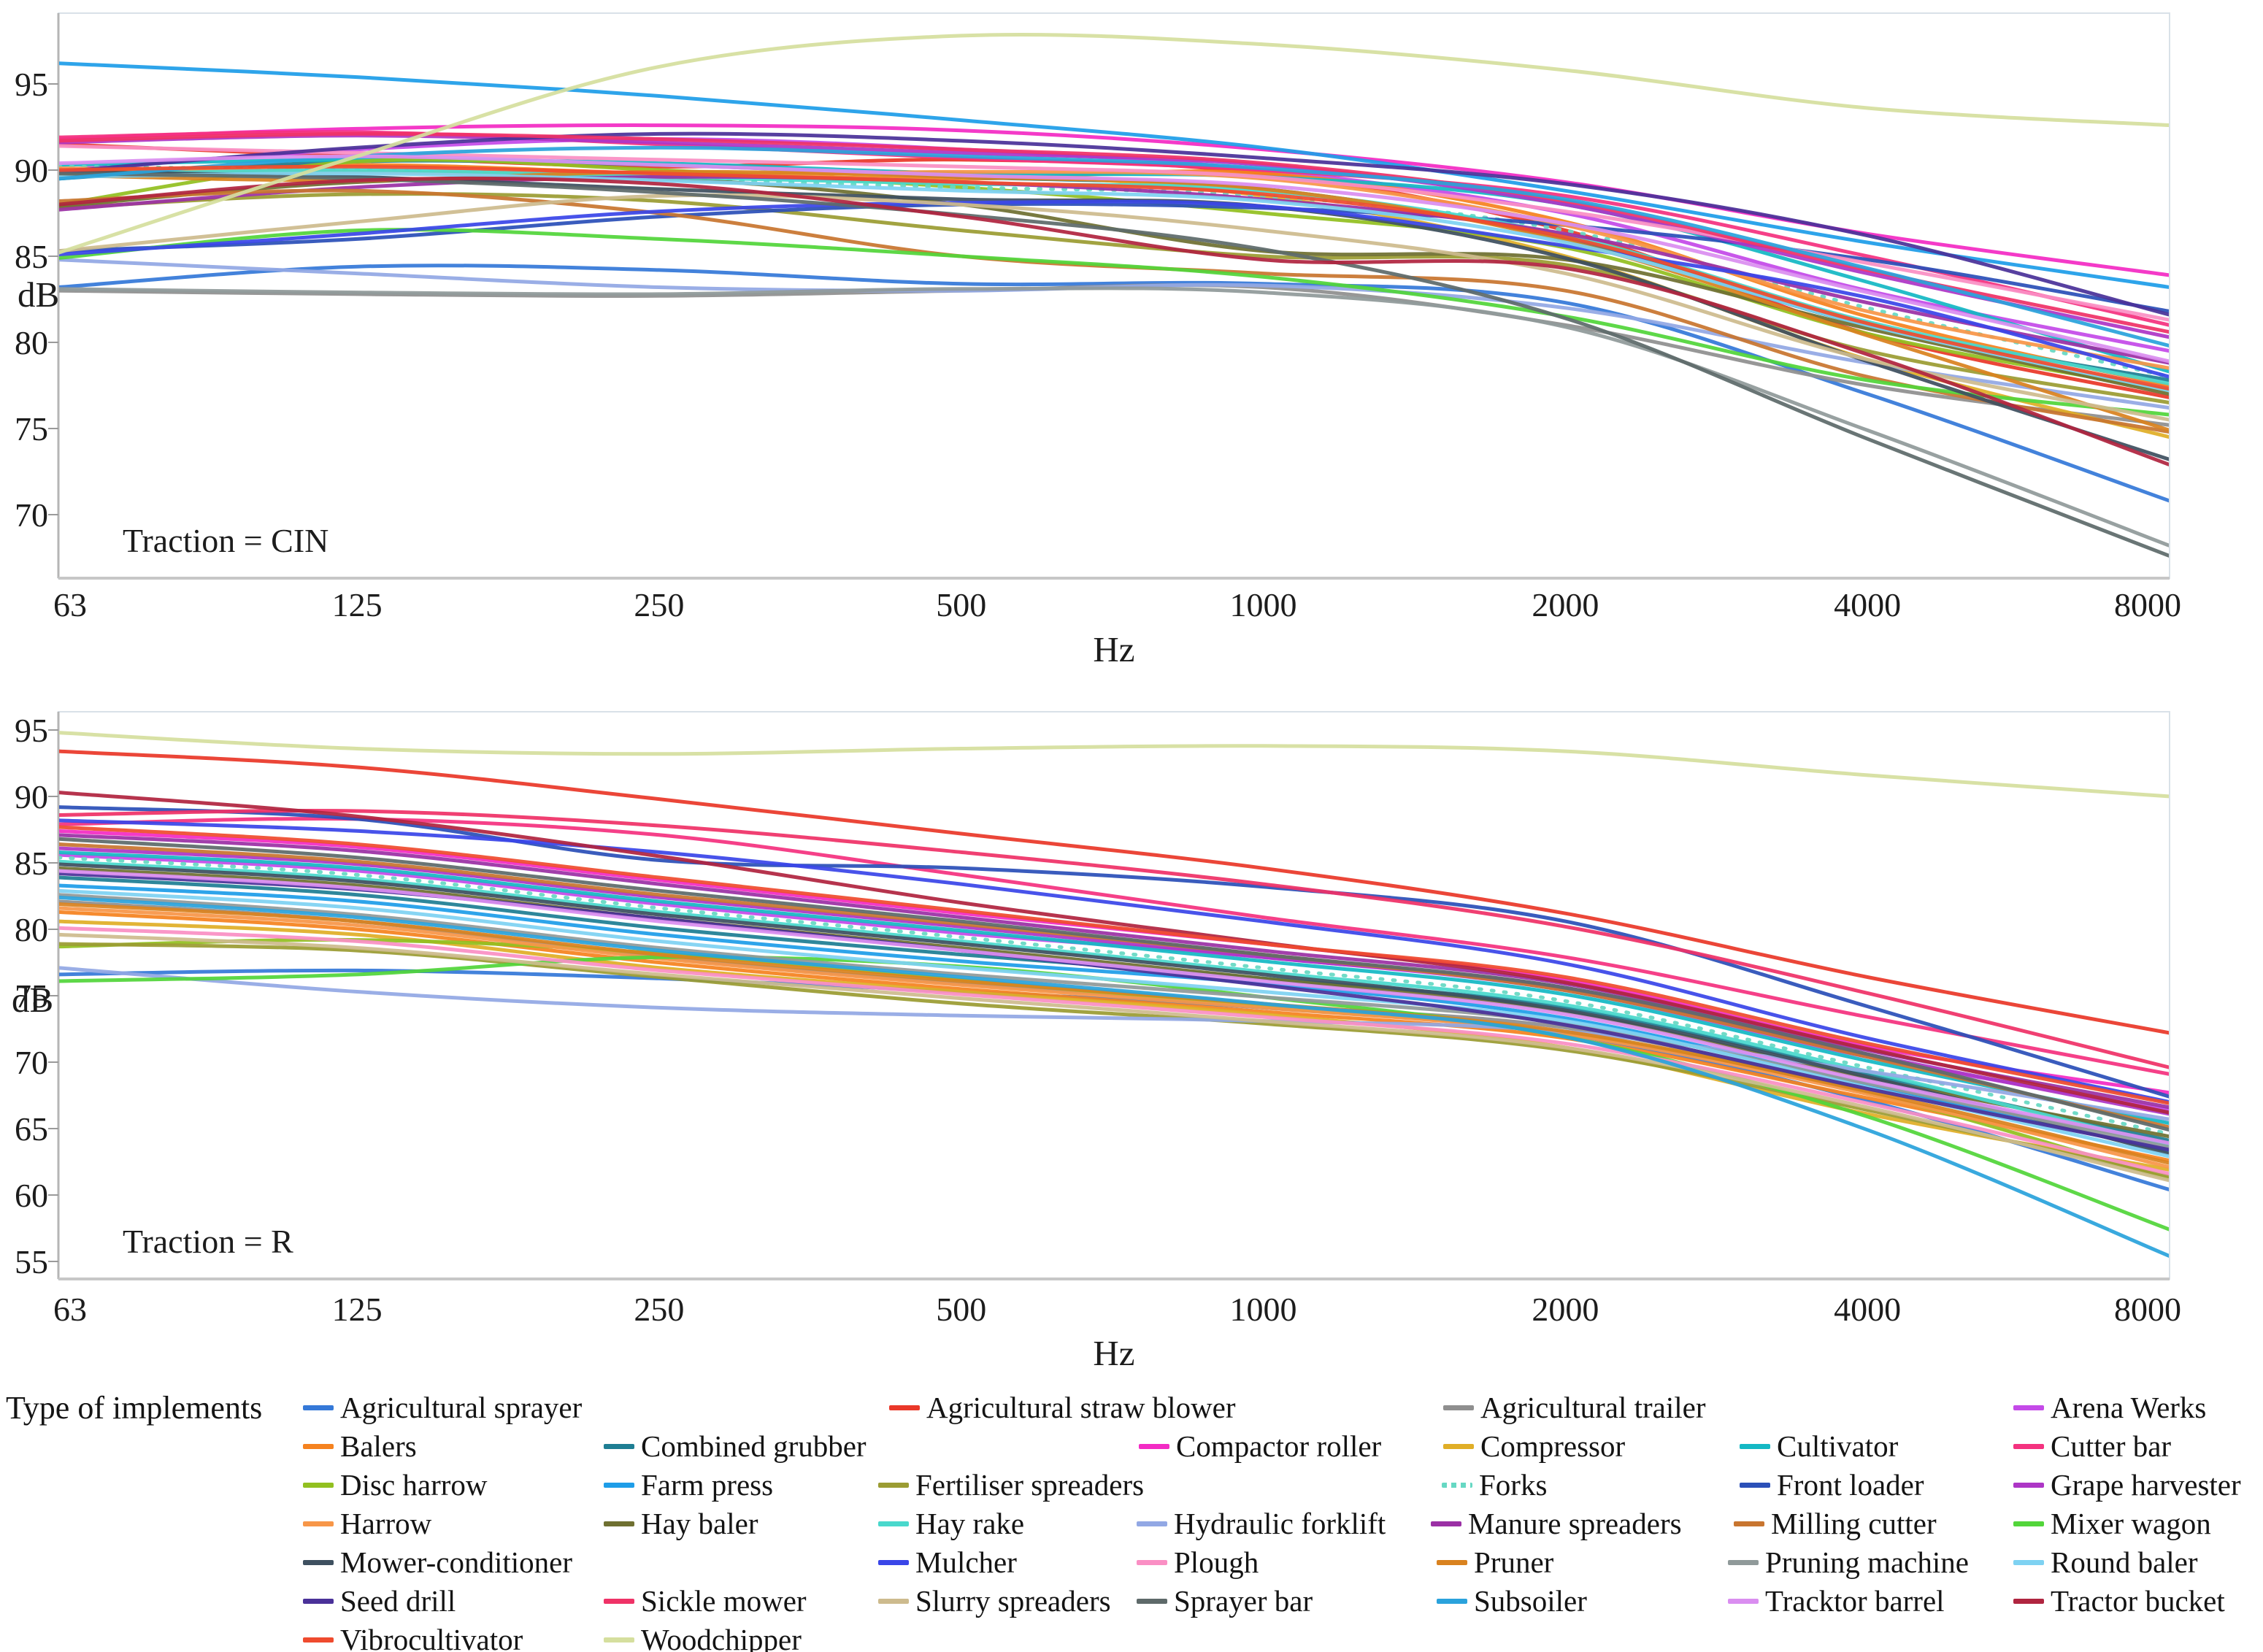 The width and height of the screenshot is (2263, 1652). Describe the element at coordinates (1114, 289) in the screenshot. I see `series-line-mulcher` at that location.